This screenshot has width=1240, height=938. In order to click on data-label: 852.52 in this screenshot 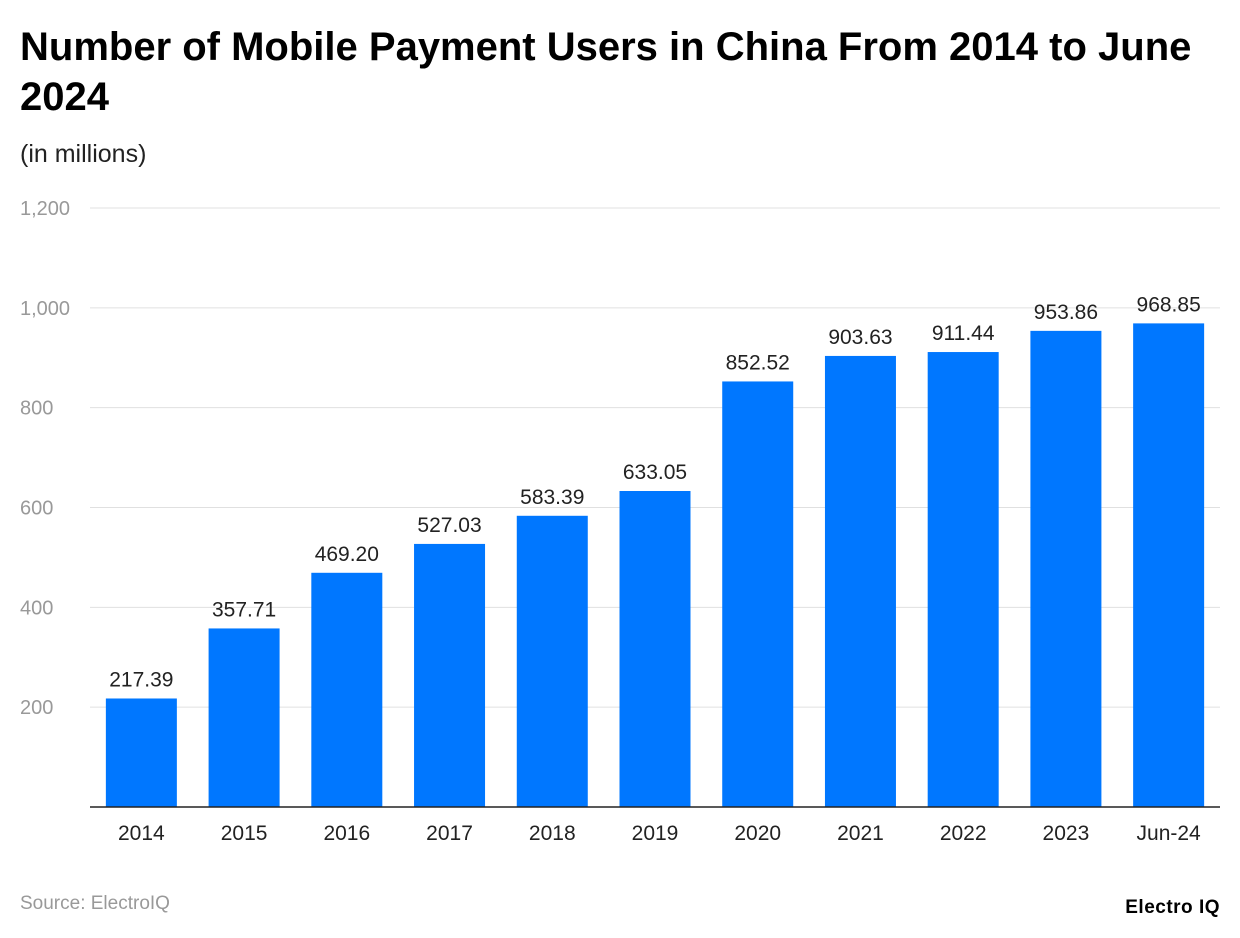, I will do `click(758, 362)`.